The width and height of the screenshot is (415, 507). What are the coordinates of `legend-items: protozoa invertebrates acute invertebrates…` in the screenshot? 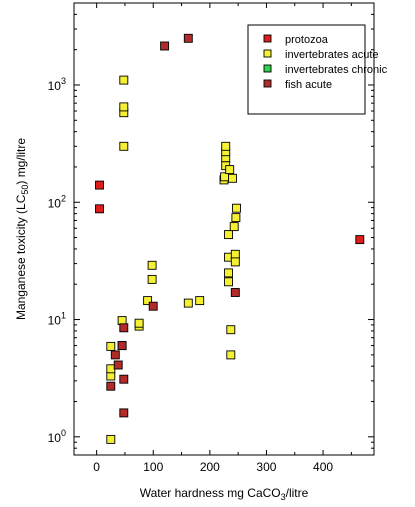 It's located at (325, 62).